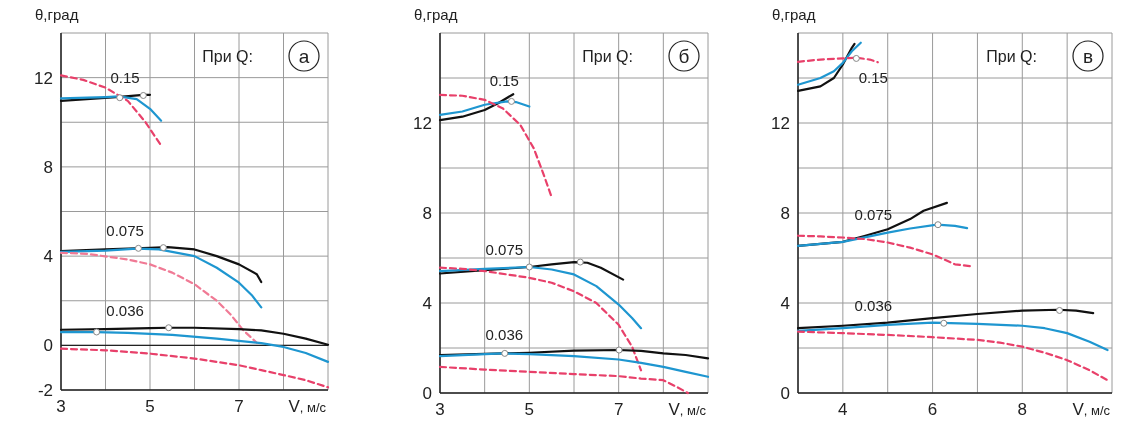 The width and height of the screenshot is (1127, 422). I want to click on x-tick-label: 6, so click(932, 409).